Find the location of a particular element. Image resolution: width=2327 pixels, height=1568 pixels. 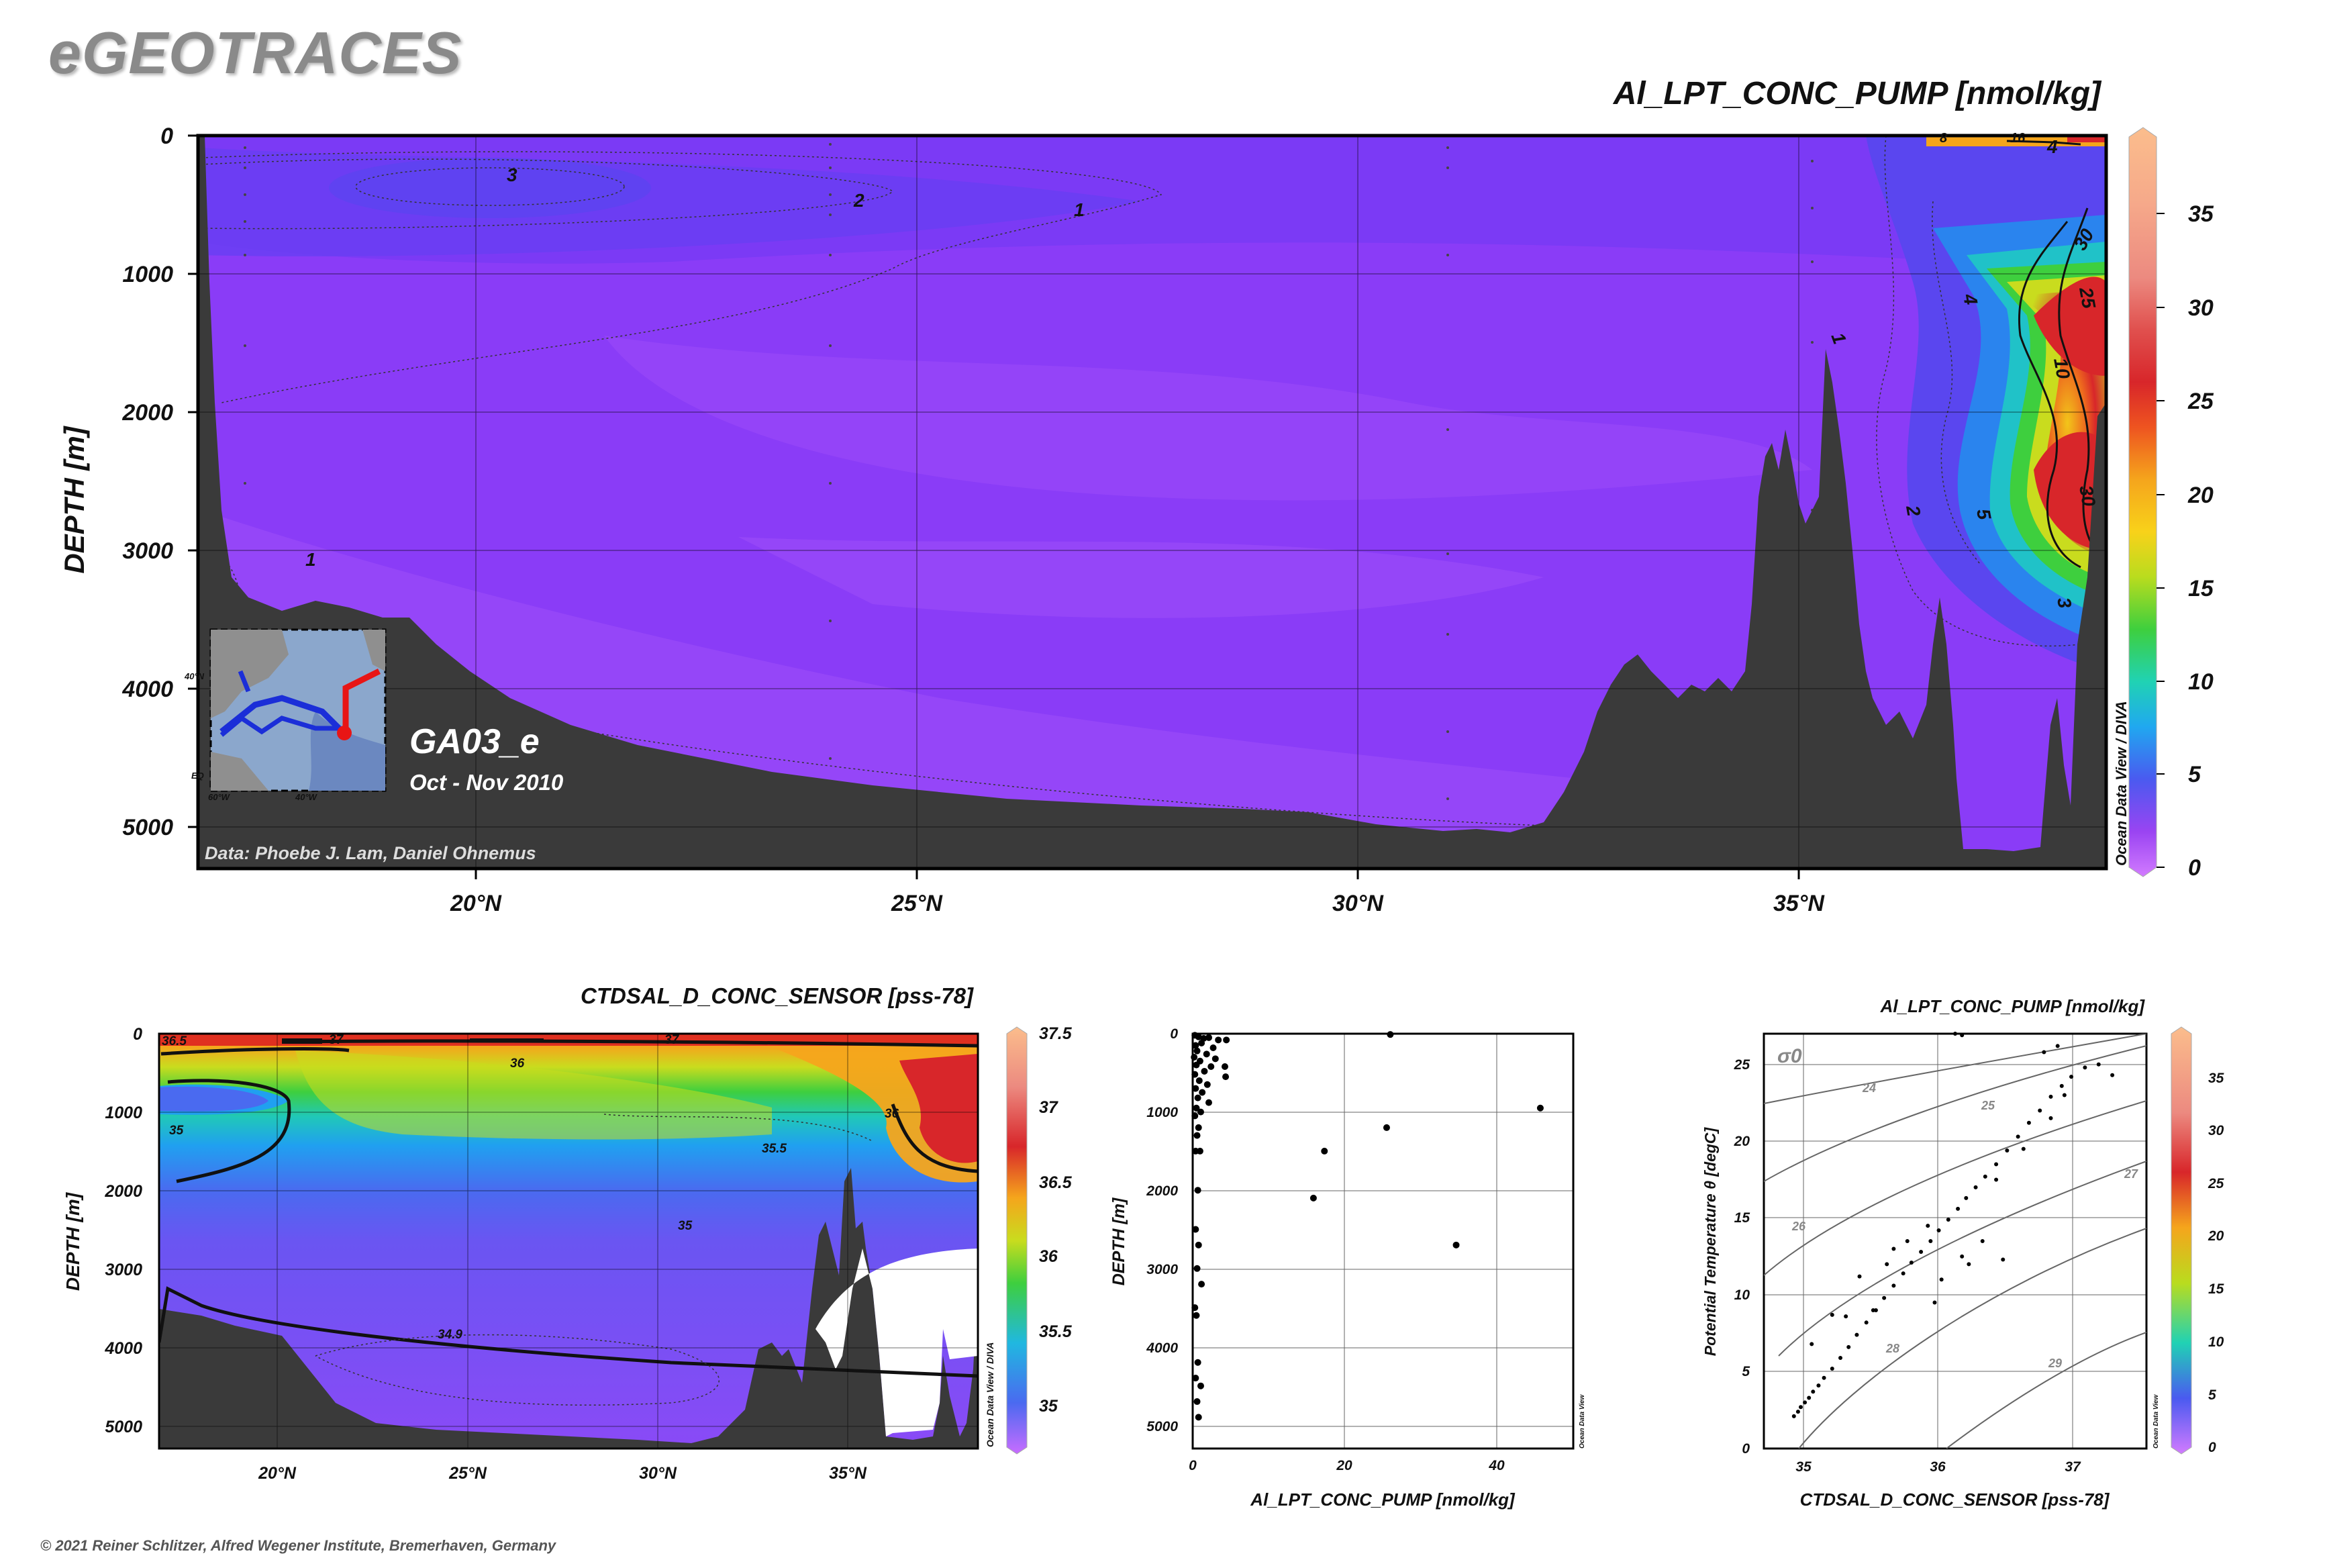

contour-label: 16 is located at coordinates (2018, 138).